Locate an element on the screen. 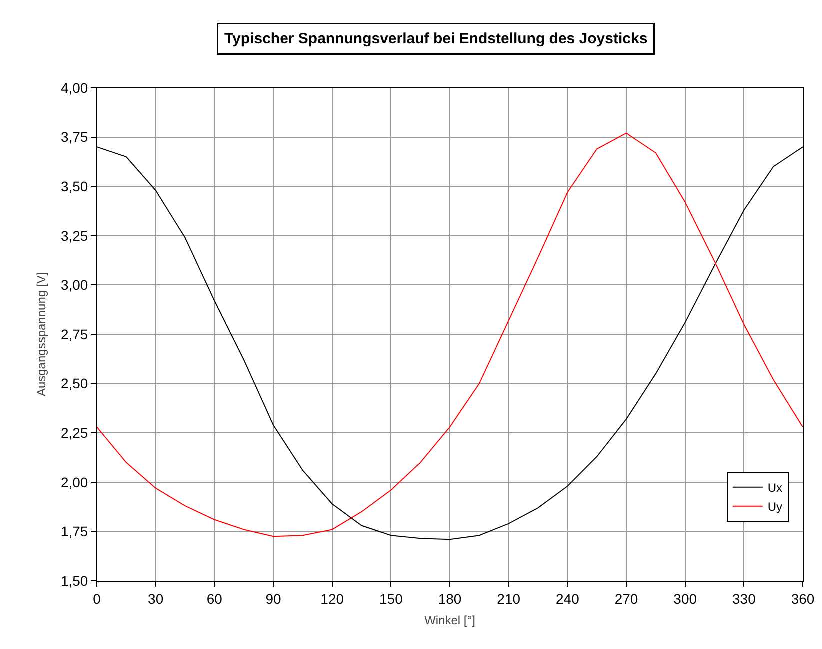 This screenshot has width=822, height=649. y-tick-label: 2,25 is located at coordinates (74, 433).